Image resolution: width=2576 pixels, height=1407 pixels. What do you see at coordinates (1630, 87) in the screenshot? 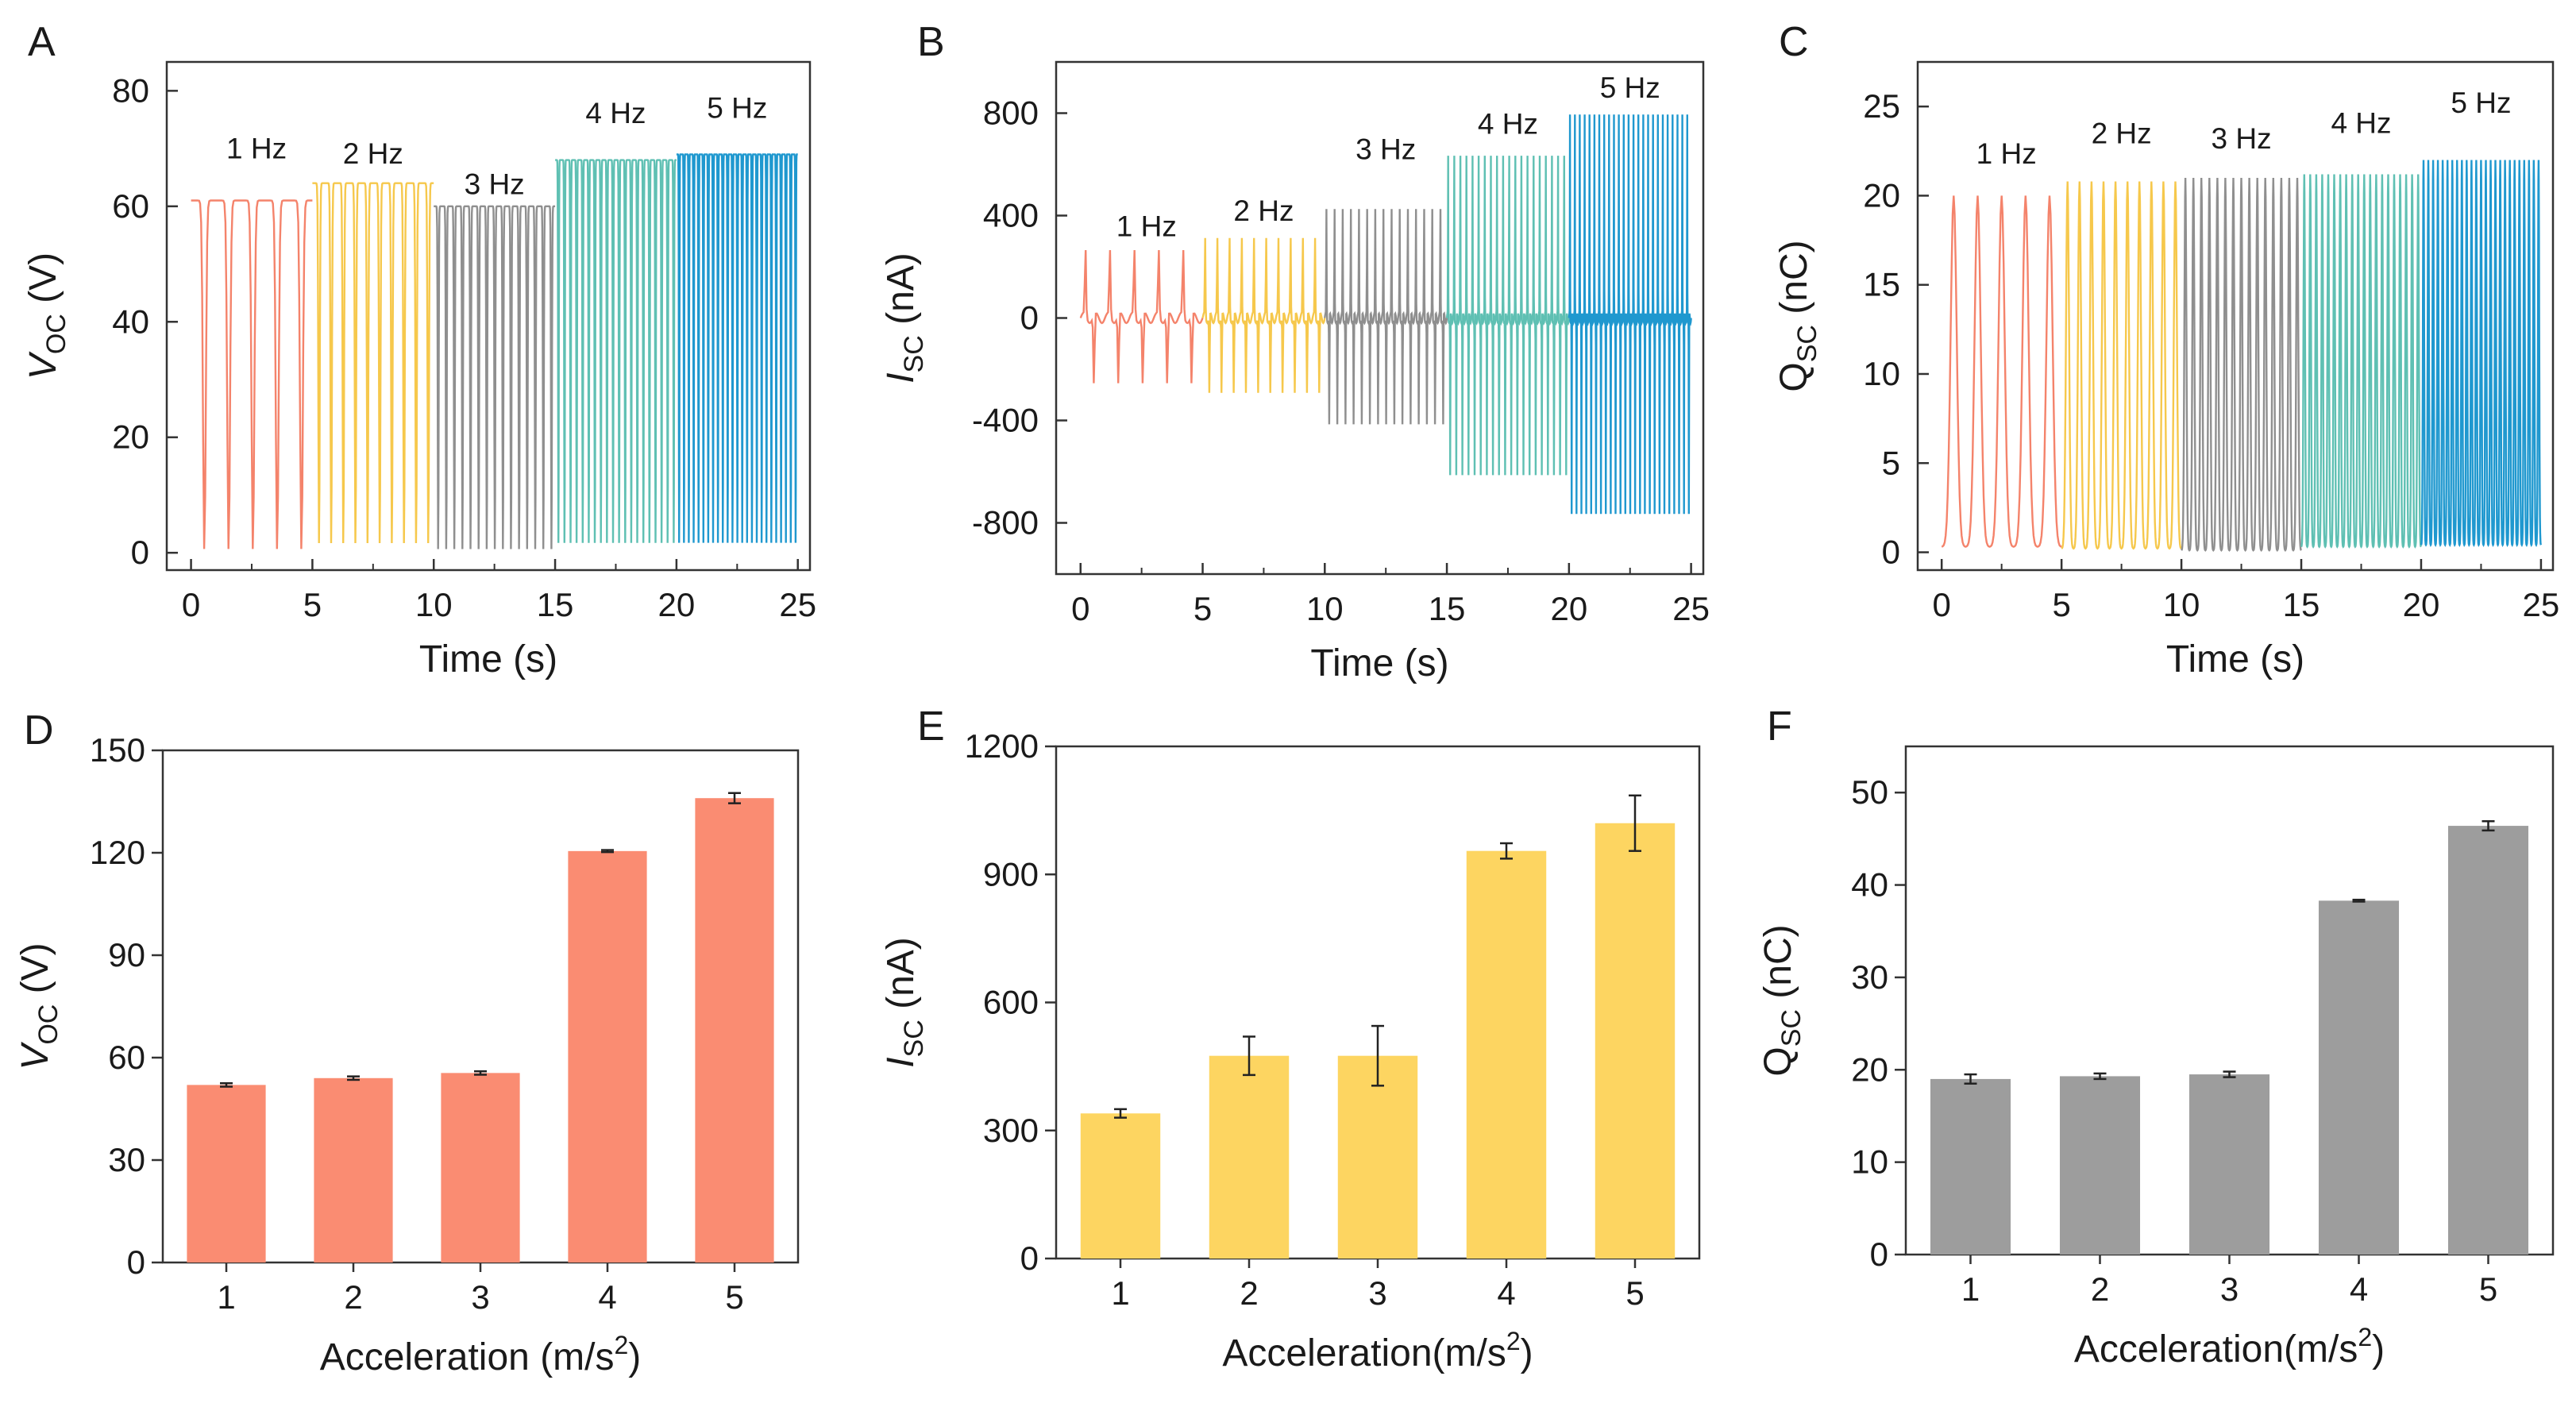
I see `segment-label-5hz: 5 Hz` at bounding box center [1630, 87].